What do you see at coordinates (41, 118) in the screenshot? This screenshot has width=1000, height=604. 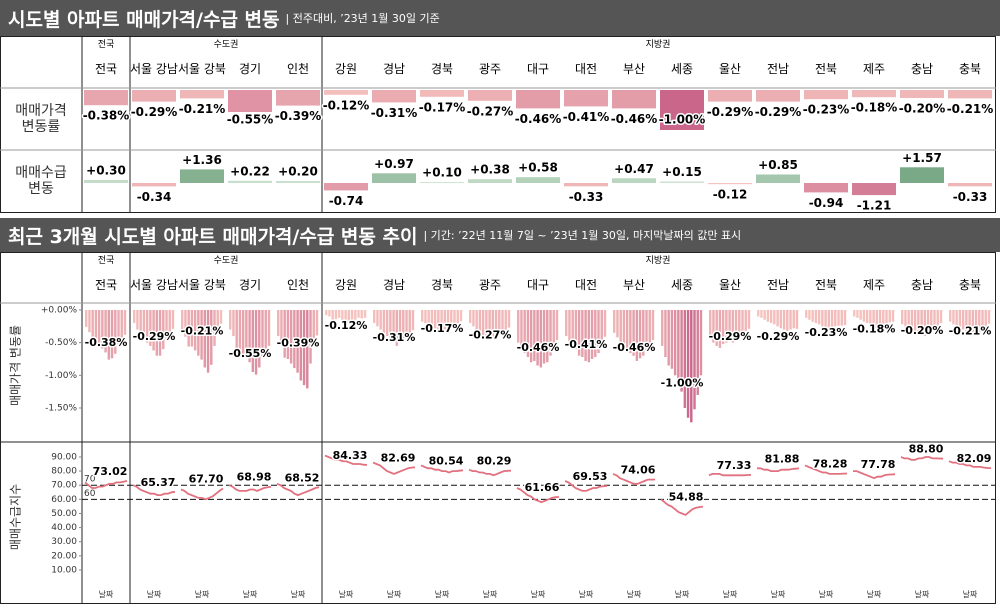 I see `row-label: 매매가격 변동률` at bounding box center [41, 118].